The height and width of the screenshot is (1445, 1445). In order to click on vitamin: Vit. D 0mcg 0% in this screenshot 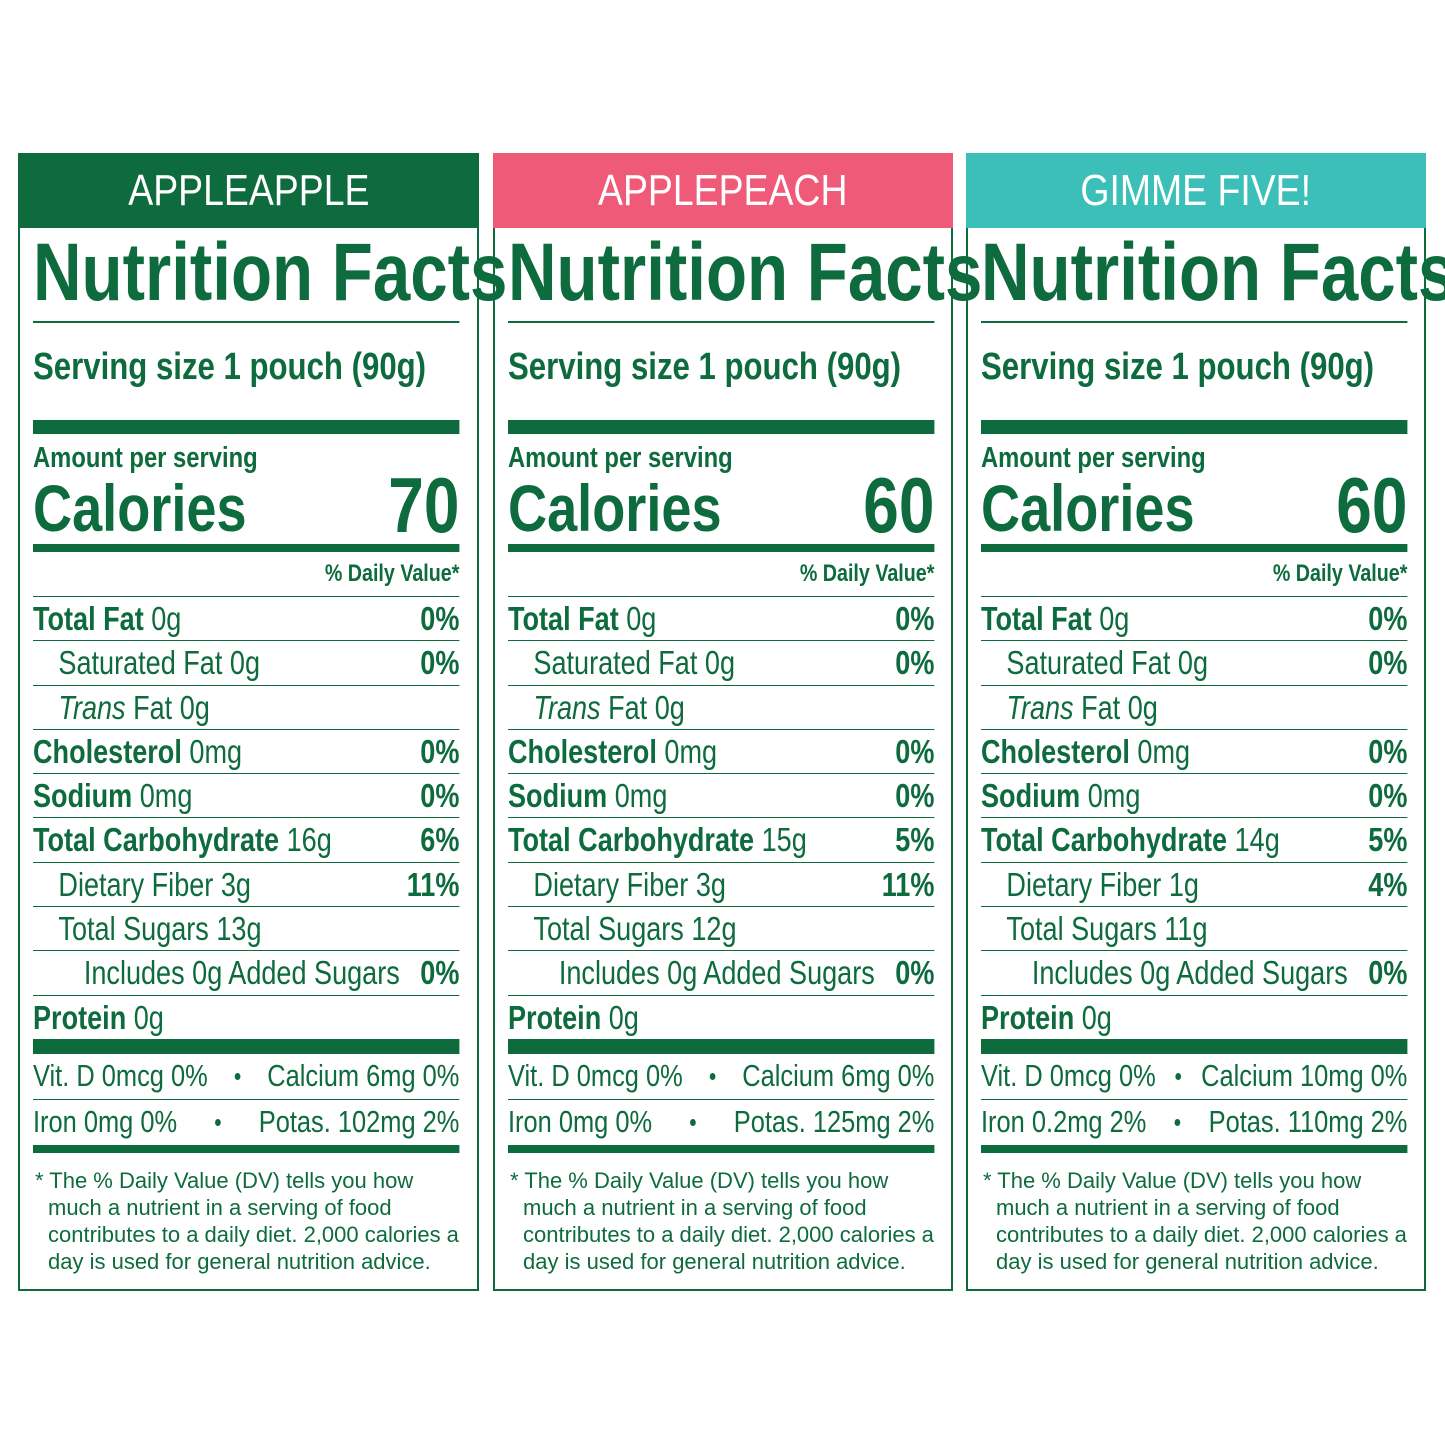, I will do `click(1068, 1076)`.